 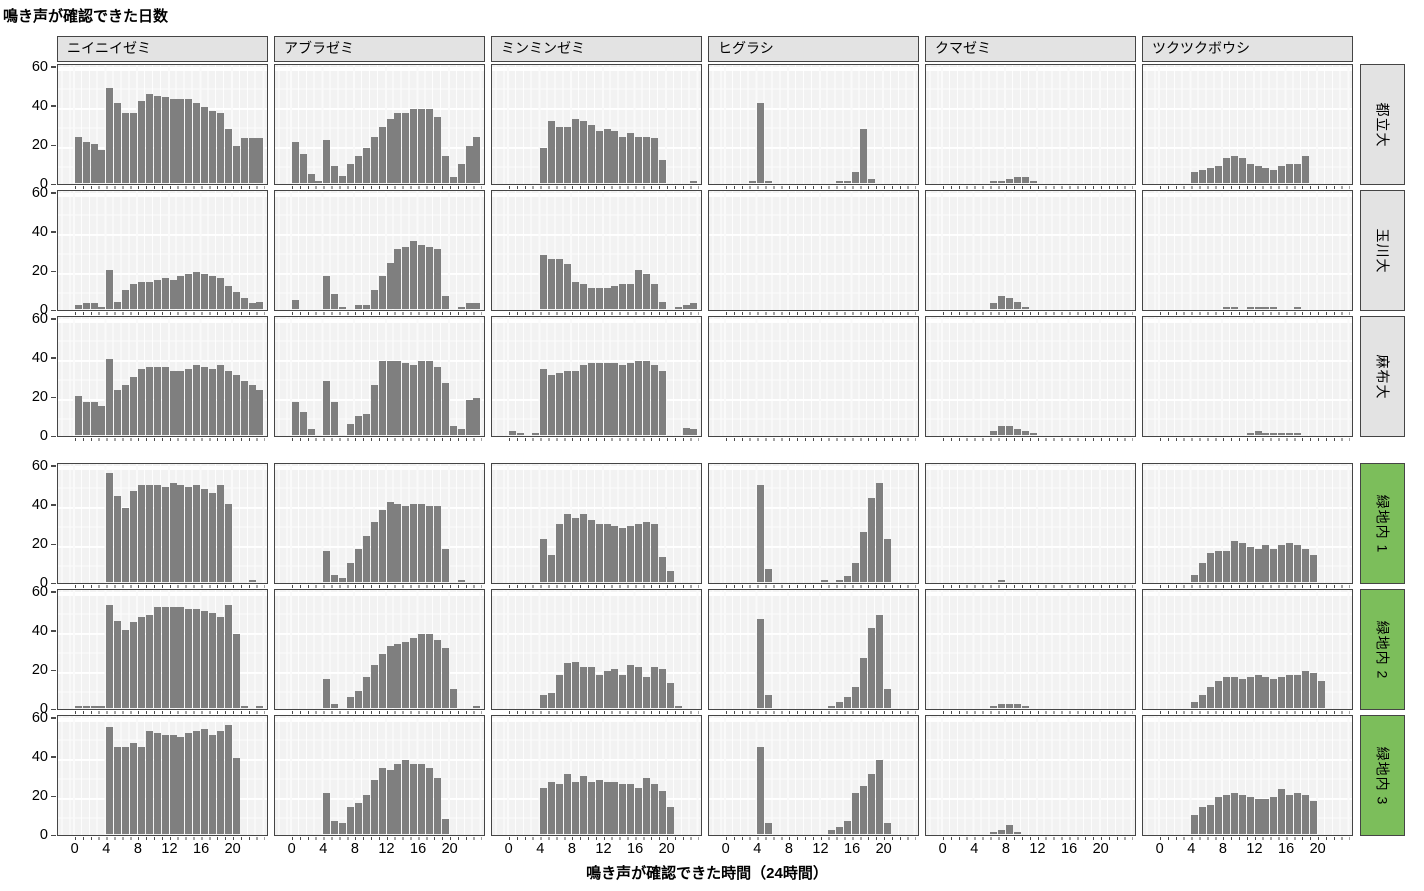 I want to click on row-strip-label: 緑地内 2, so click(x=1382, y=649).